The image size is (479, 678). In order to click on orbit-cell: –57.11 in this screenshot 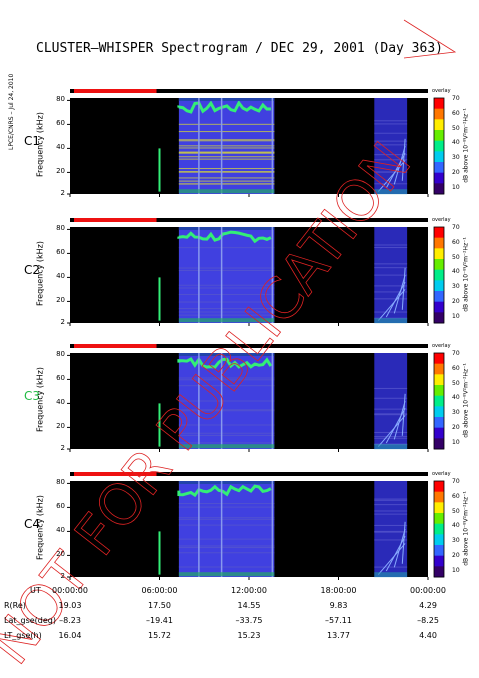, I will do `click(338, 620)`.